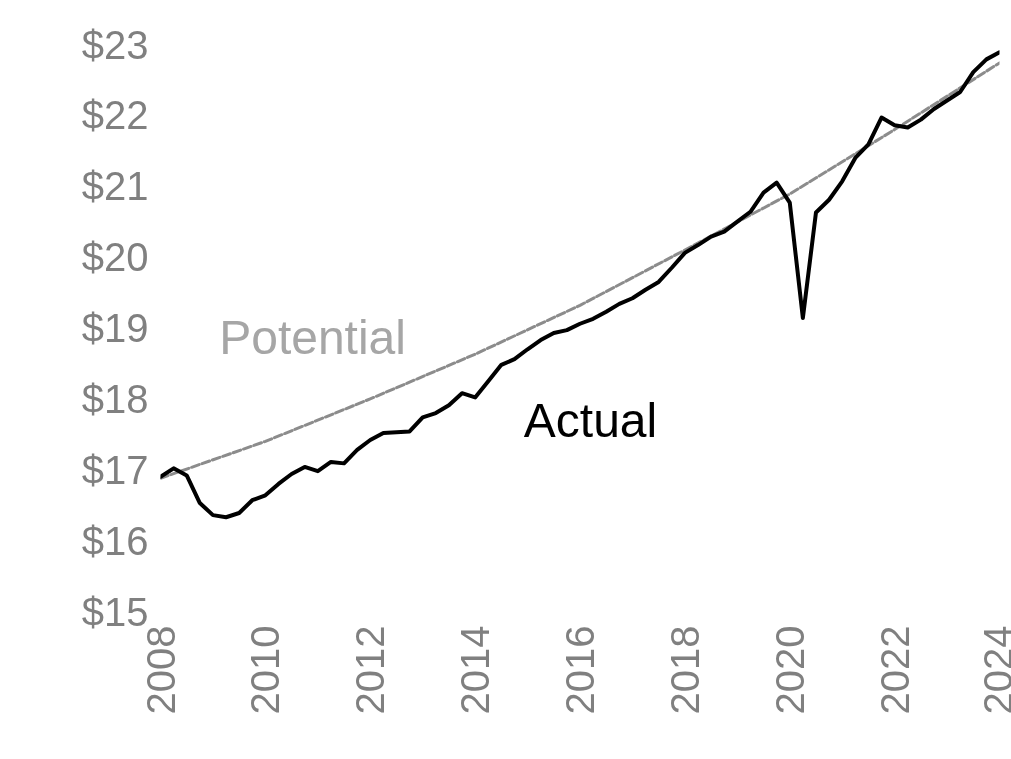 The height and width of the screenshot is (759, 1011). I want to click on y-tick-label: $16, so click(115, 540).